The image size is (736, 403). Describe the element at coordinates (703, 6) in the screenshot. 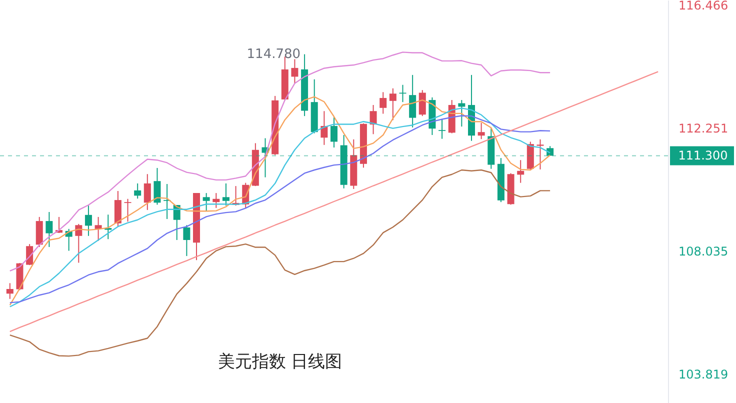

I see `y-tick-label: 116.466` at that location.